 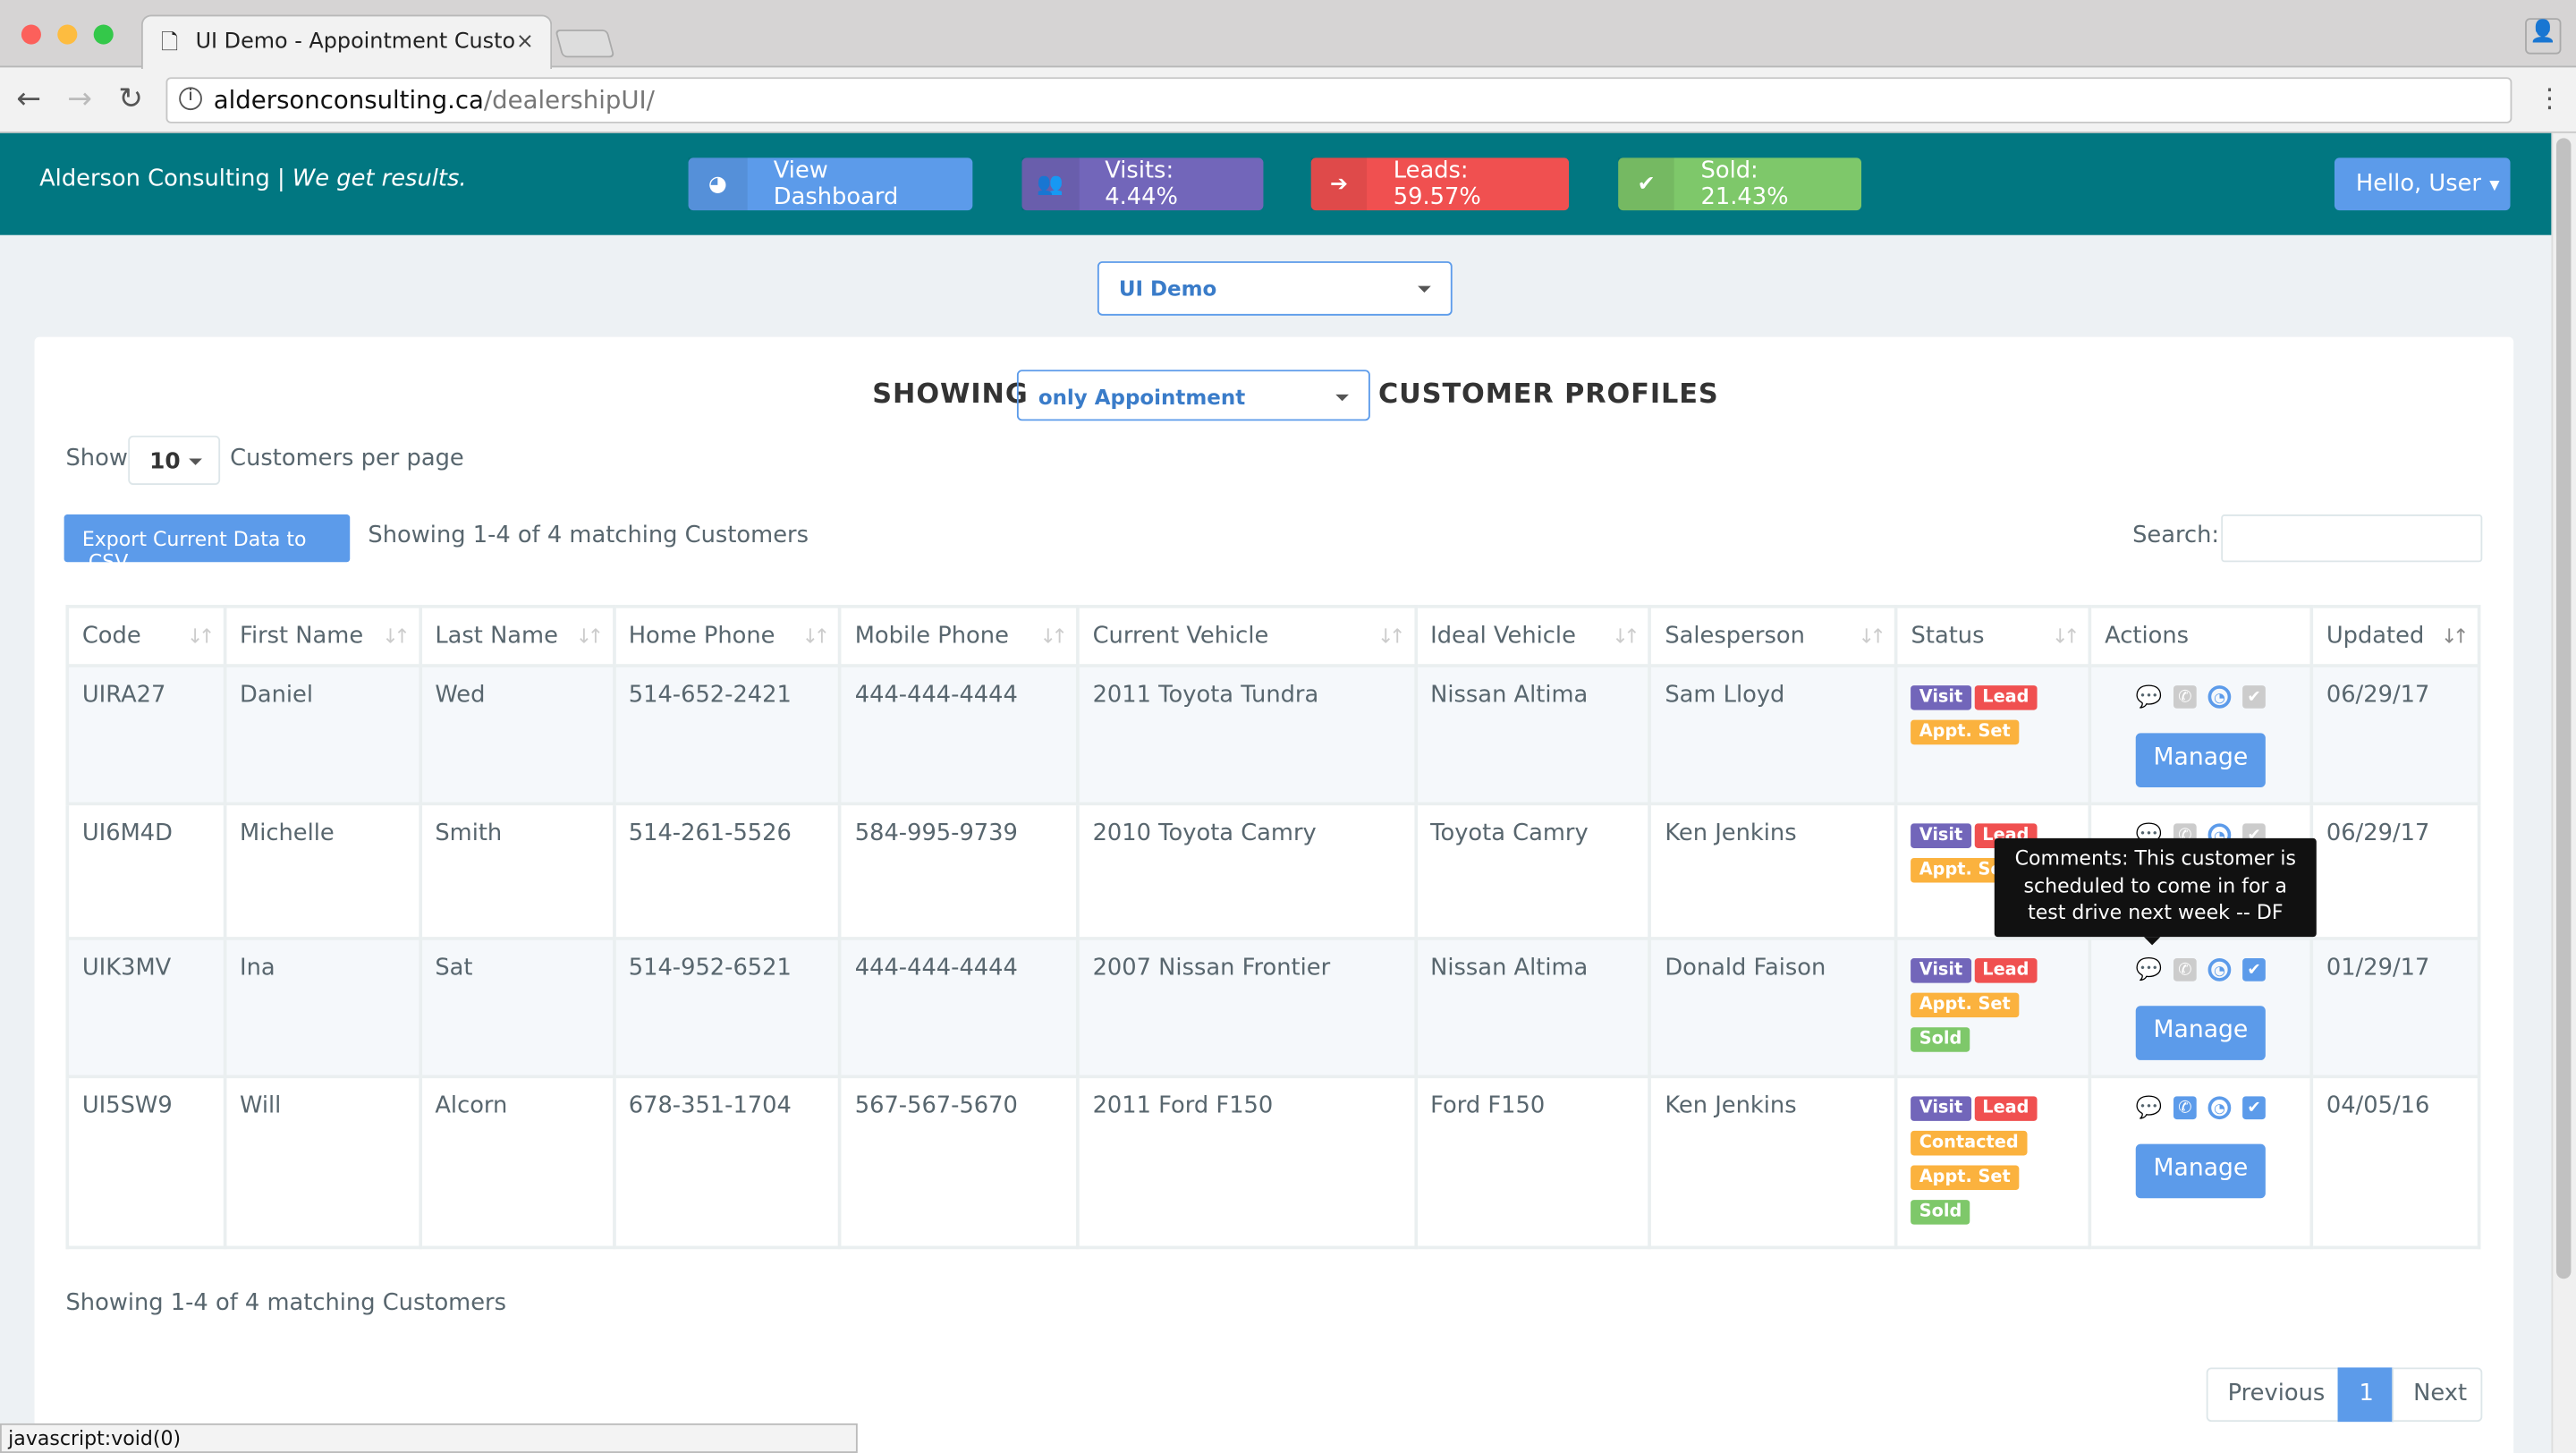 What do you see at coordinates (710, 968) in the screenshot?
I see `home-phone-cell-text: 514-952-6521` at bounding box center [710, 968].